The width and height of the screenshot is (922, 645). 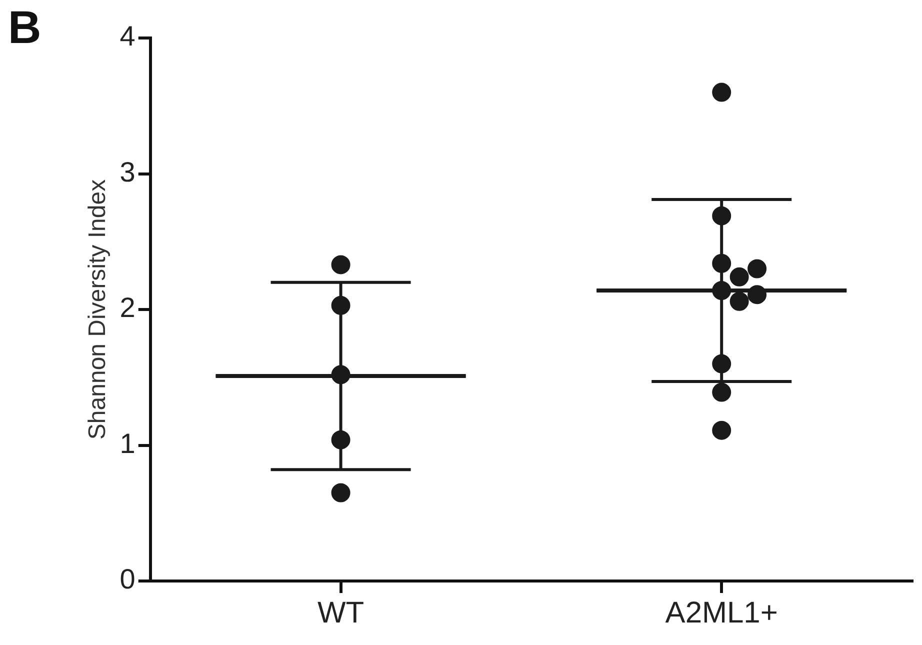 I want to click on y-axis-title: Shannon Diversity Index, so click(x=98, y=309).